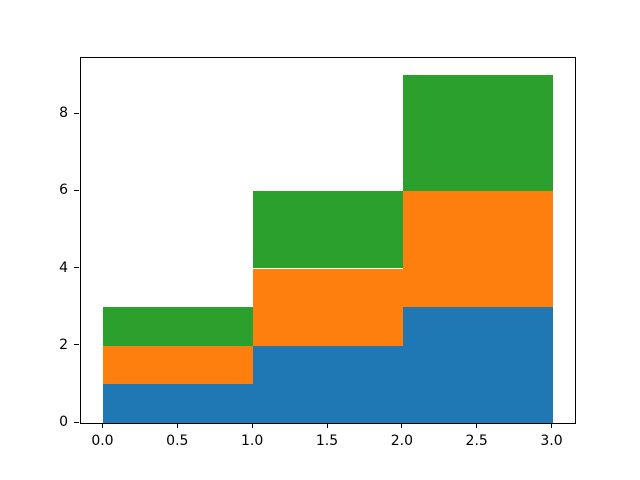  What do you see at coordinates (63, 190) in the screenshot?
I see `y-tick-label: 6` at bounding box center [63, 190].